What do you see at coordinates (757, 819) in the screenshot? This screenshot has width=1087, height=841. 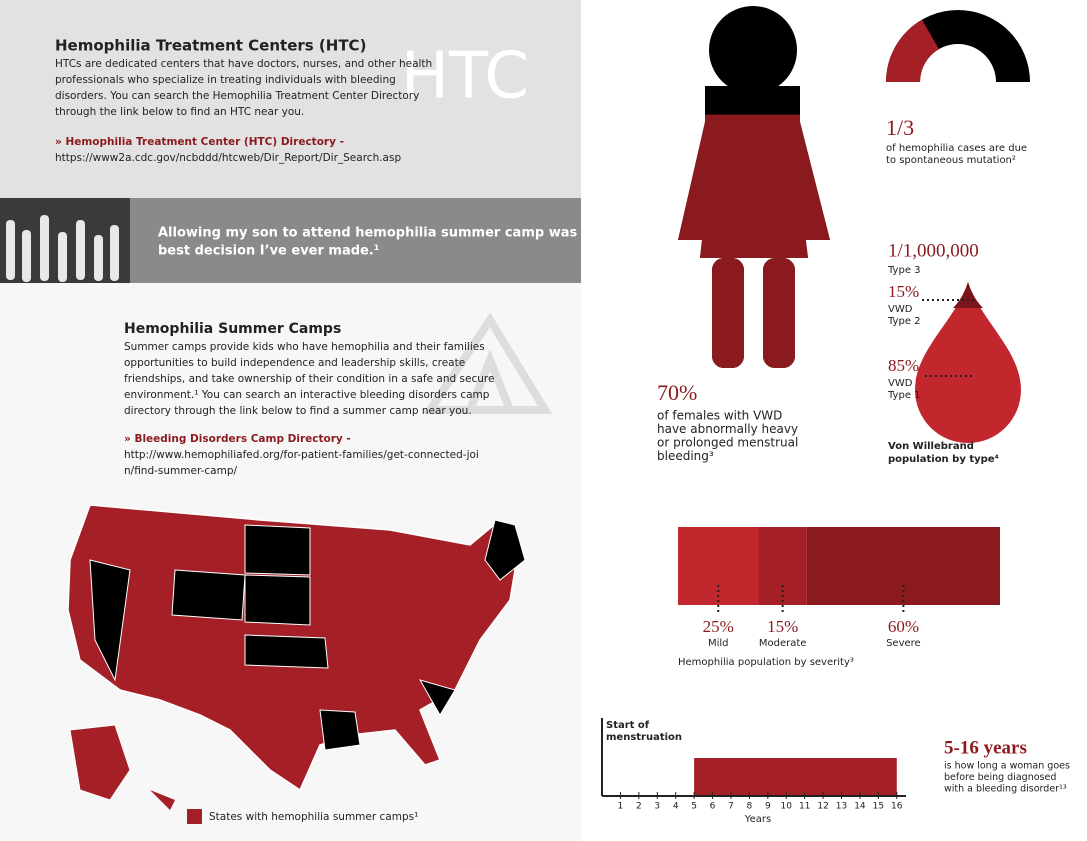 I see `axis-label: Years` at bounding box center [757, 819].